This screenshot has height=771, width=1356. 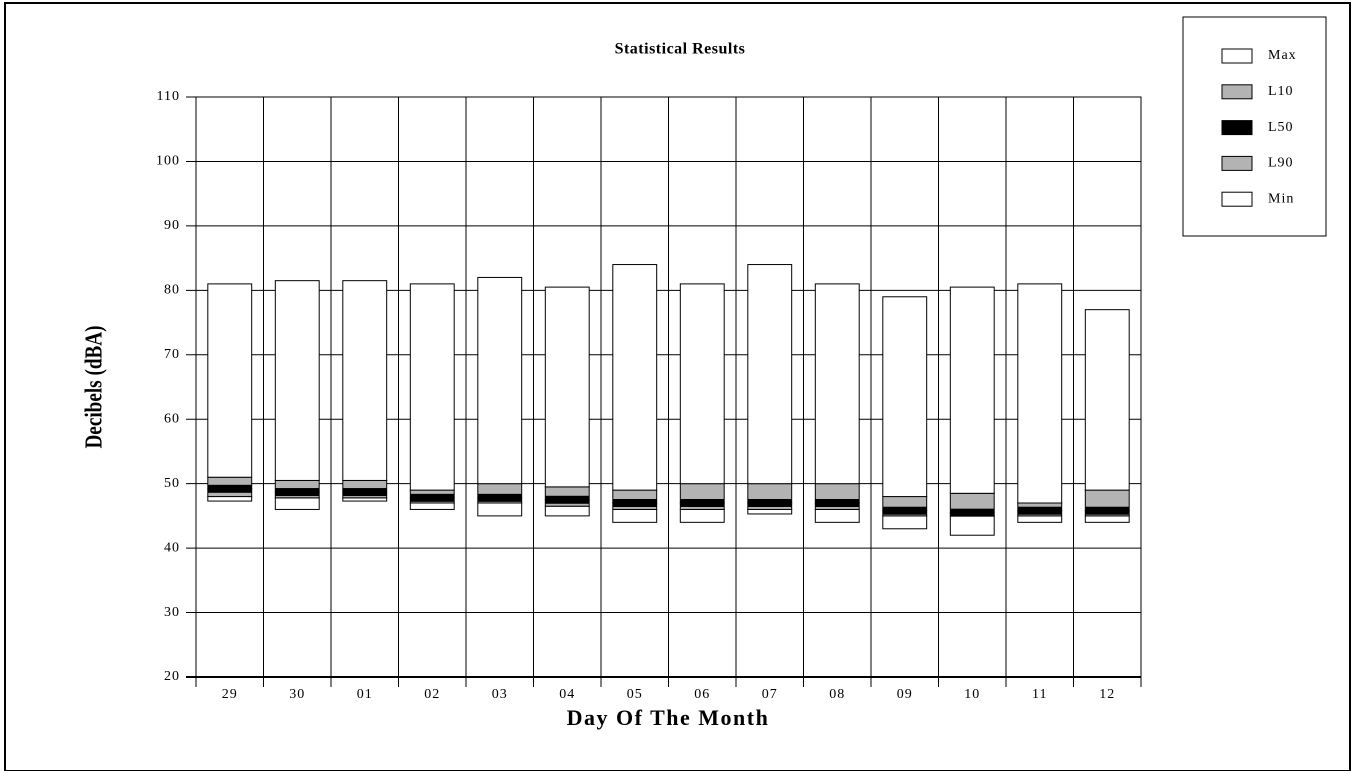 I want to click on y-tick-label: 30, so click(x=172, y=612).